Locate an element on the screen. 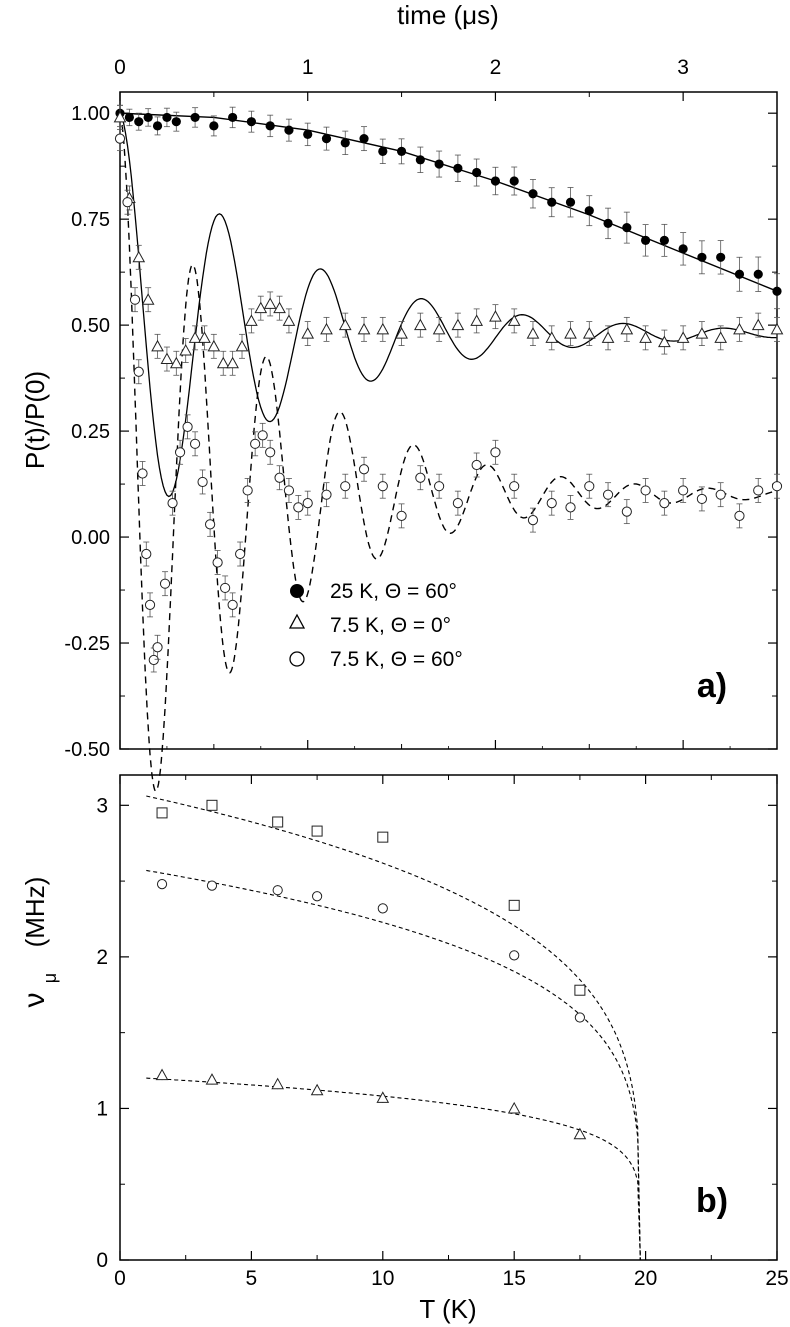 This screenshot has width=790, height=1327. x-tick-label-top: 2 is located at coordinates (496, 67).